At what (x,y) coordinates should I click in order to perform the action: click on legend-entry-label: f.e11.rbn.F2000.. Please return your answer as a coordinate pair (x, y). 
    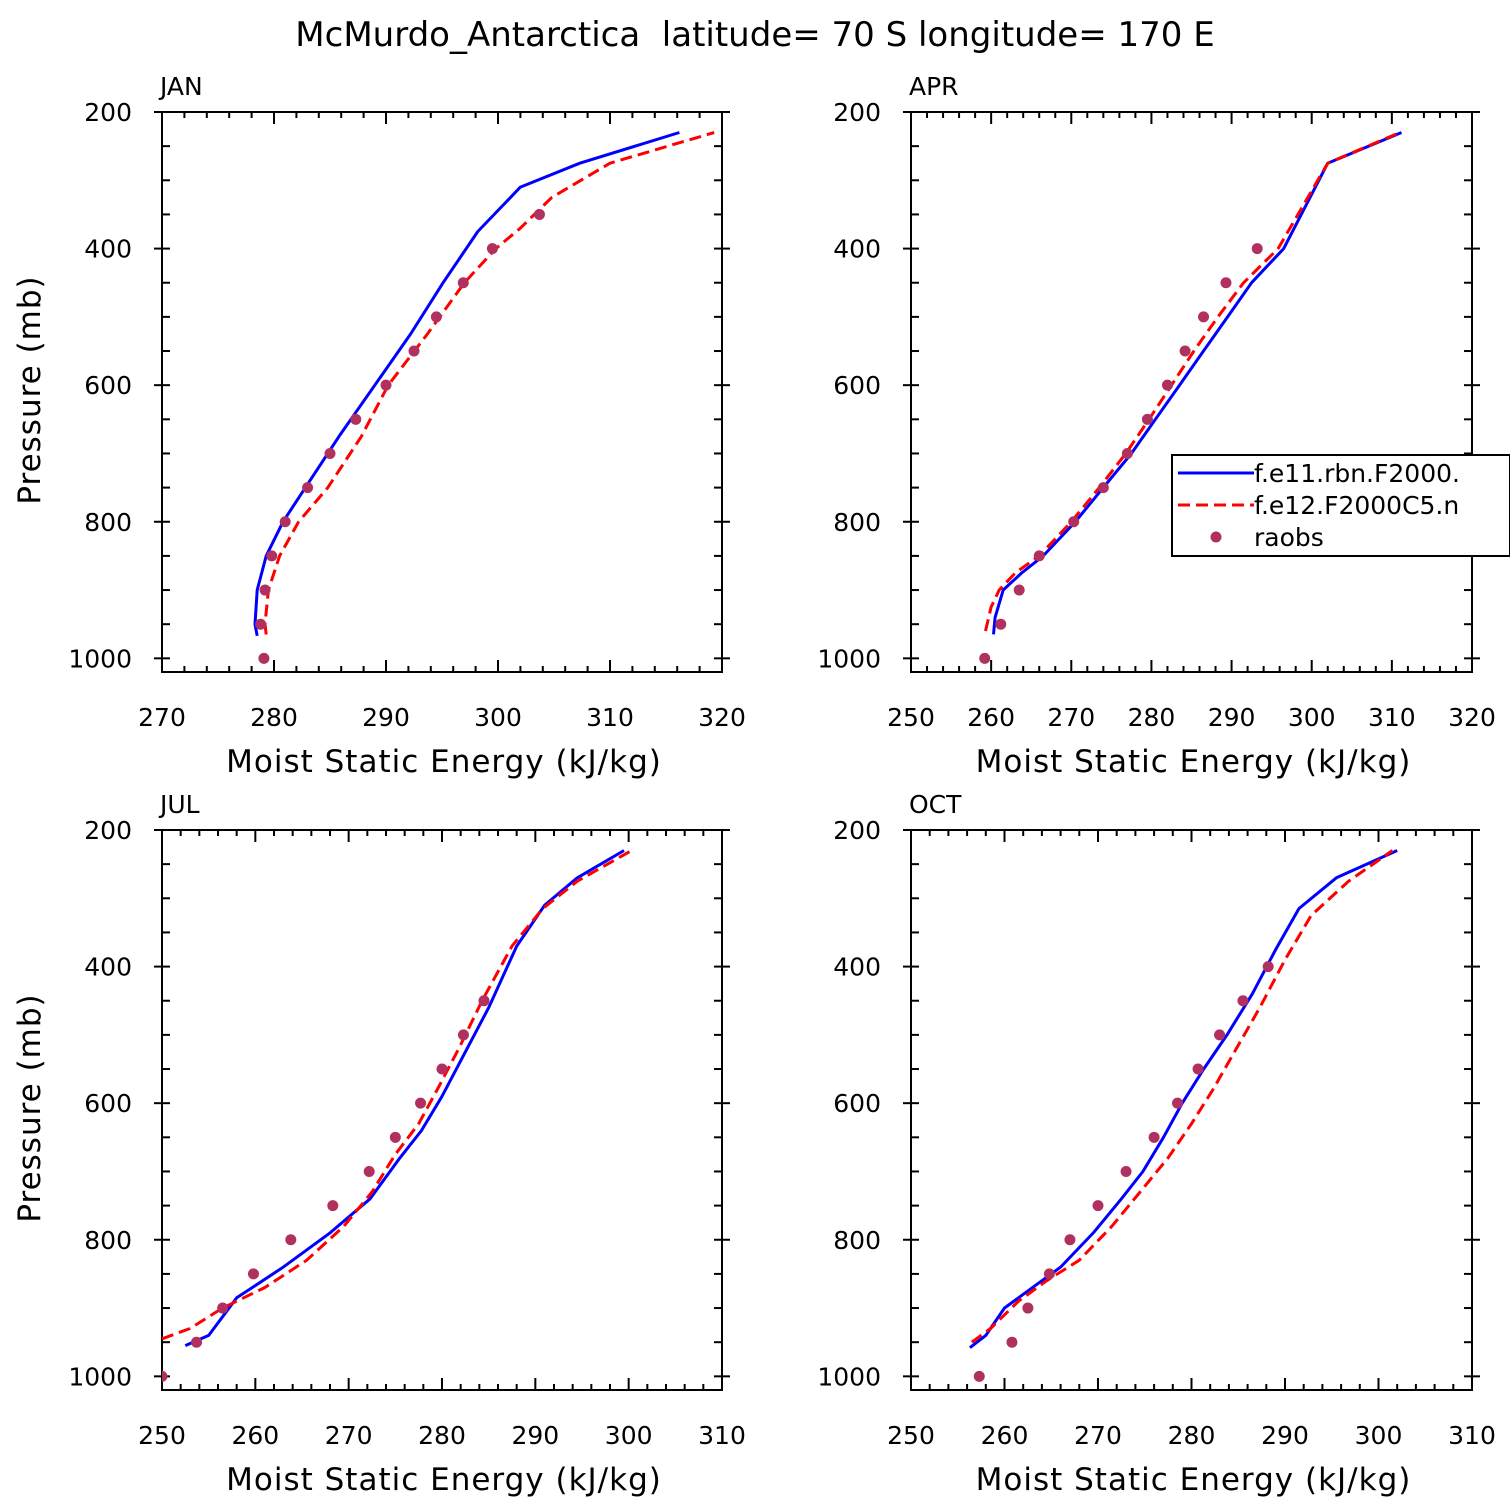
    Looking at the image, I should click on (1357, 473).